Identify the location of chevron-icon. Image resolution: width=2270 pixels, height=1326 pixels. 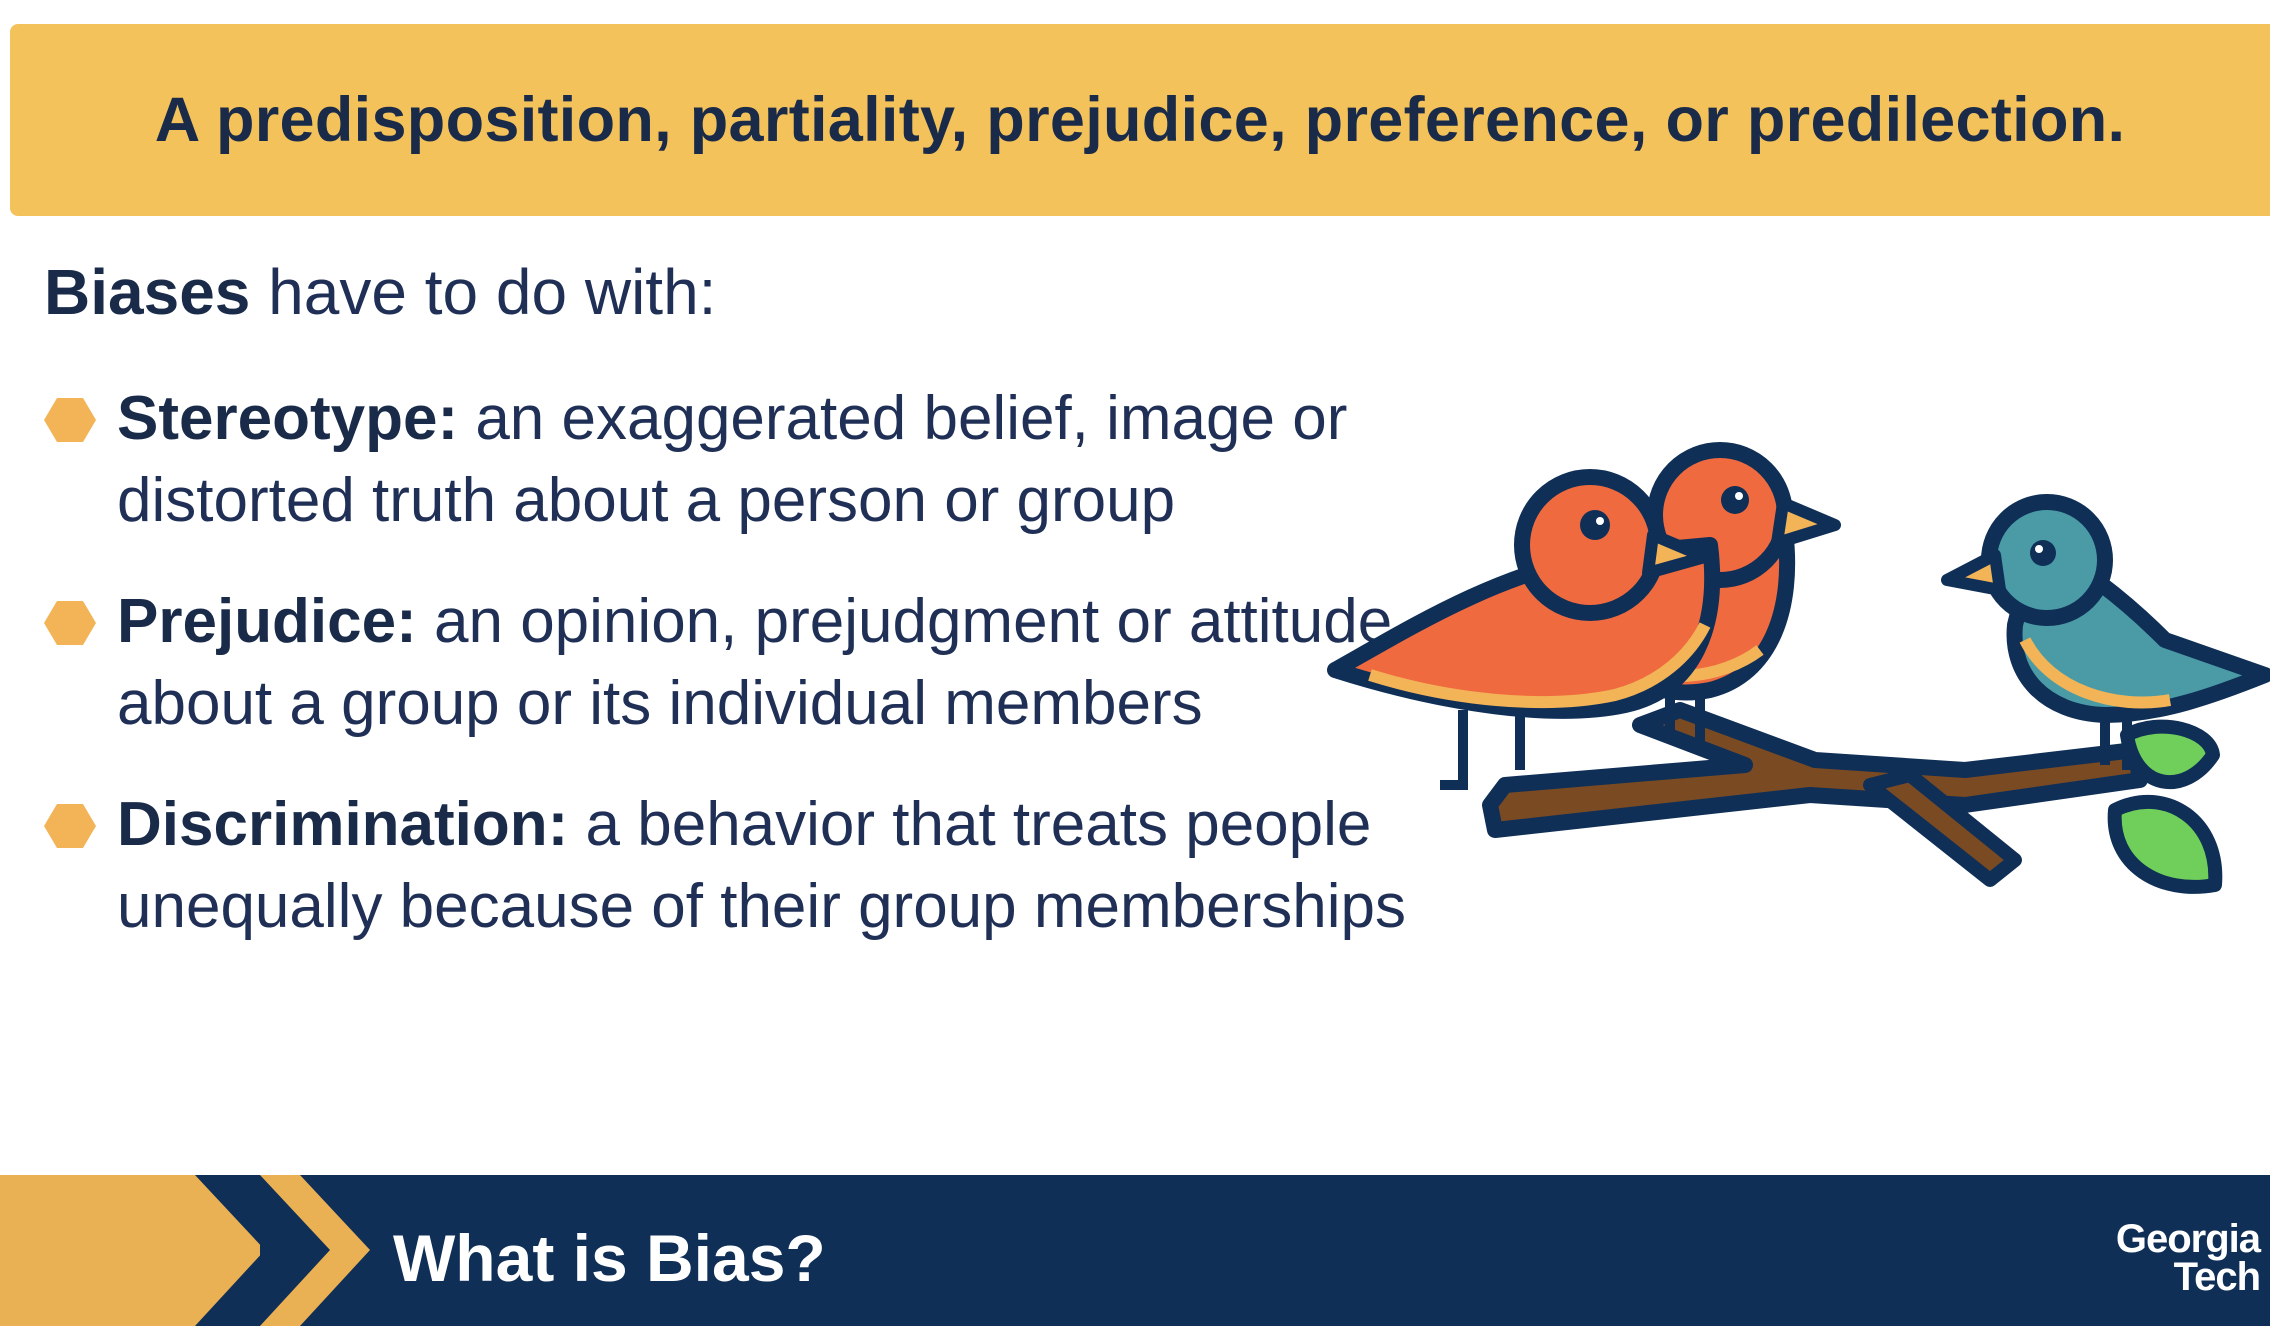
(282, 1250).